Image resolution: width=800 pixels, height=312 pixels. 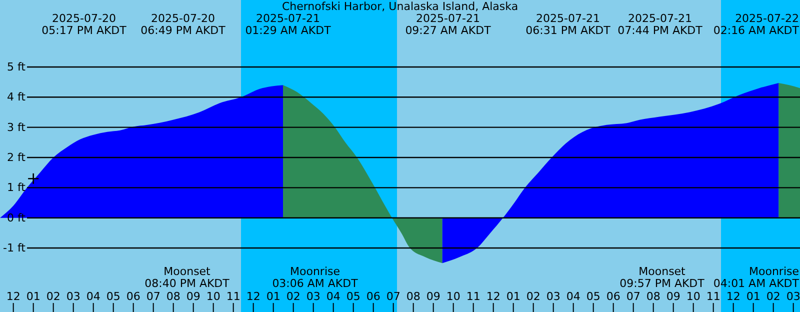 I want to click on y-tick-label: 3 ft, so click(x=16, y=127).